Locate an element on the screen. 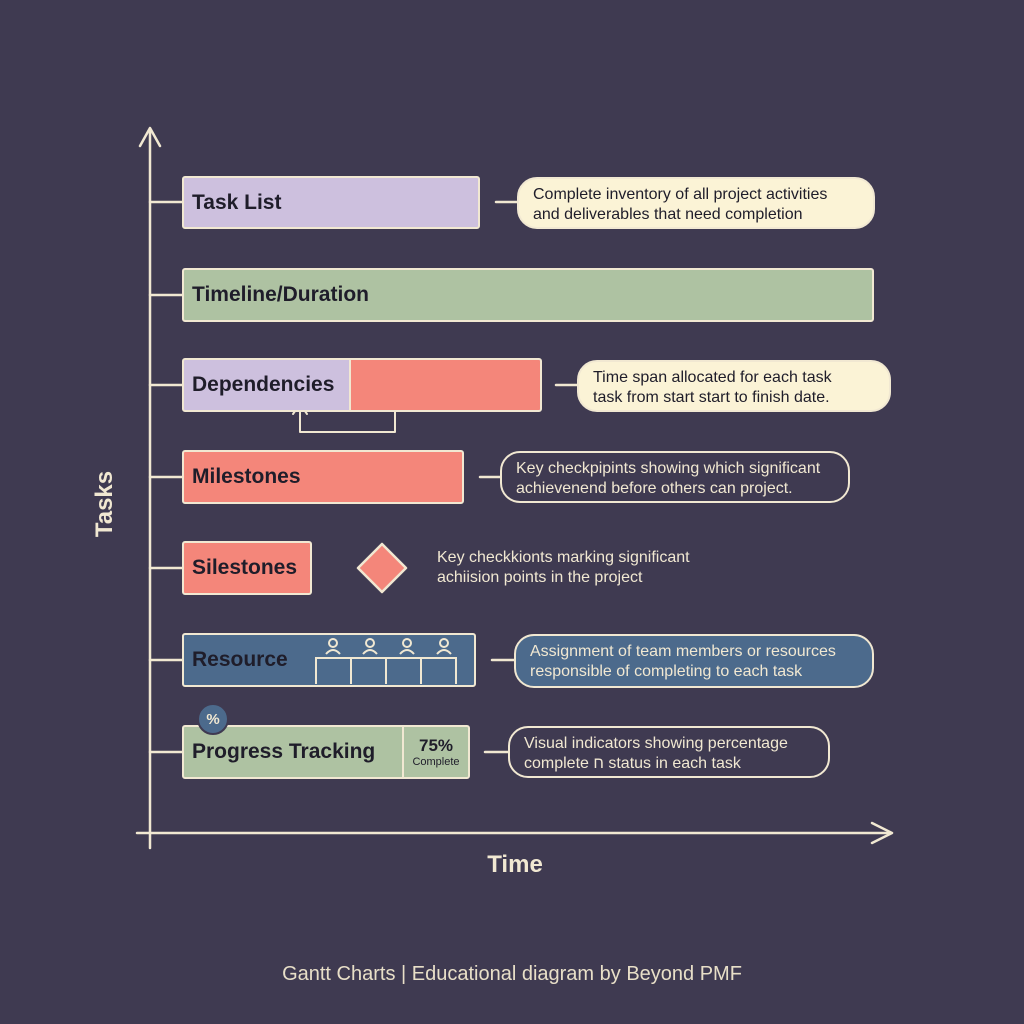  y-axis-arrowhead is located at coordinates (150, 137).